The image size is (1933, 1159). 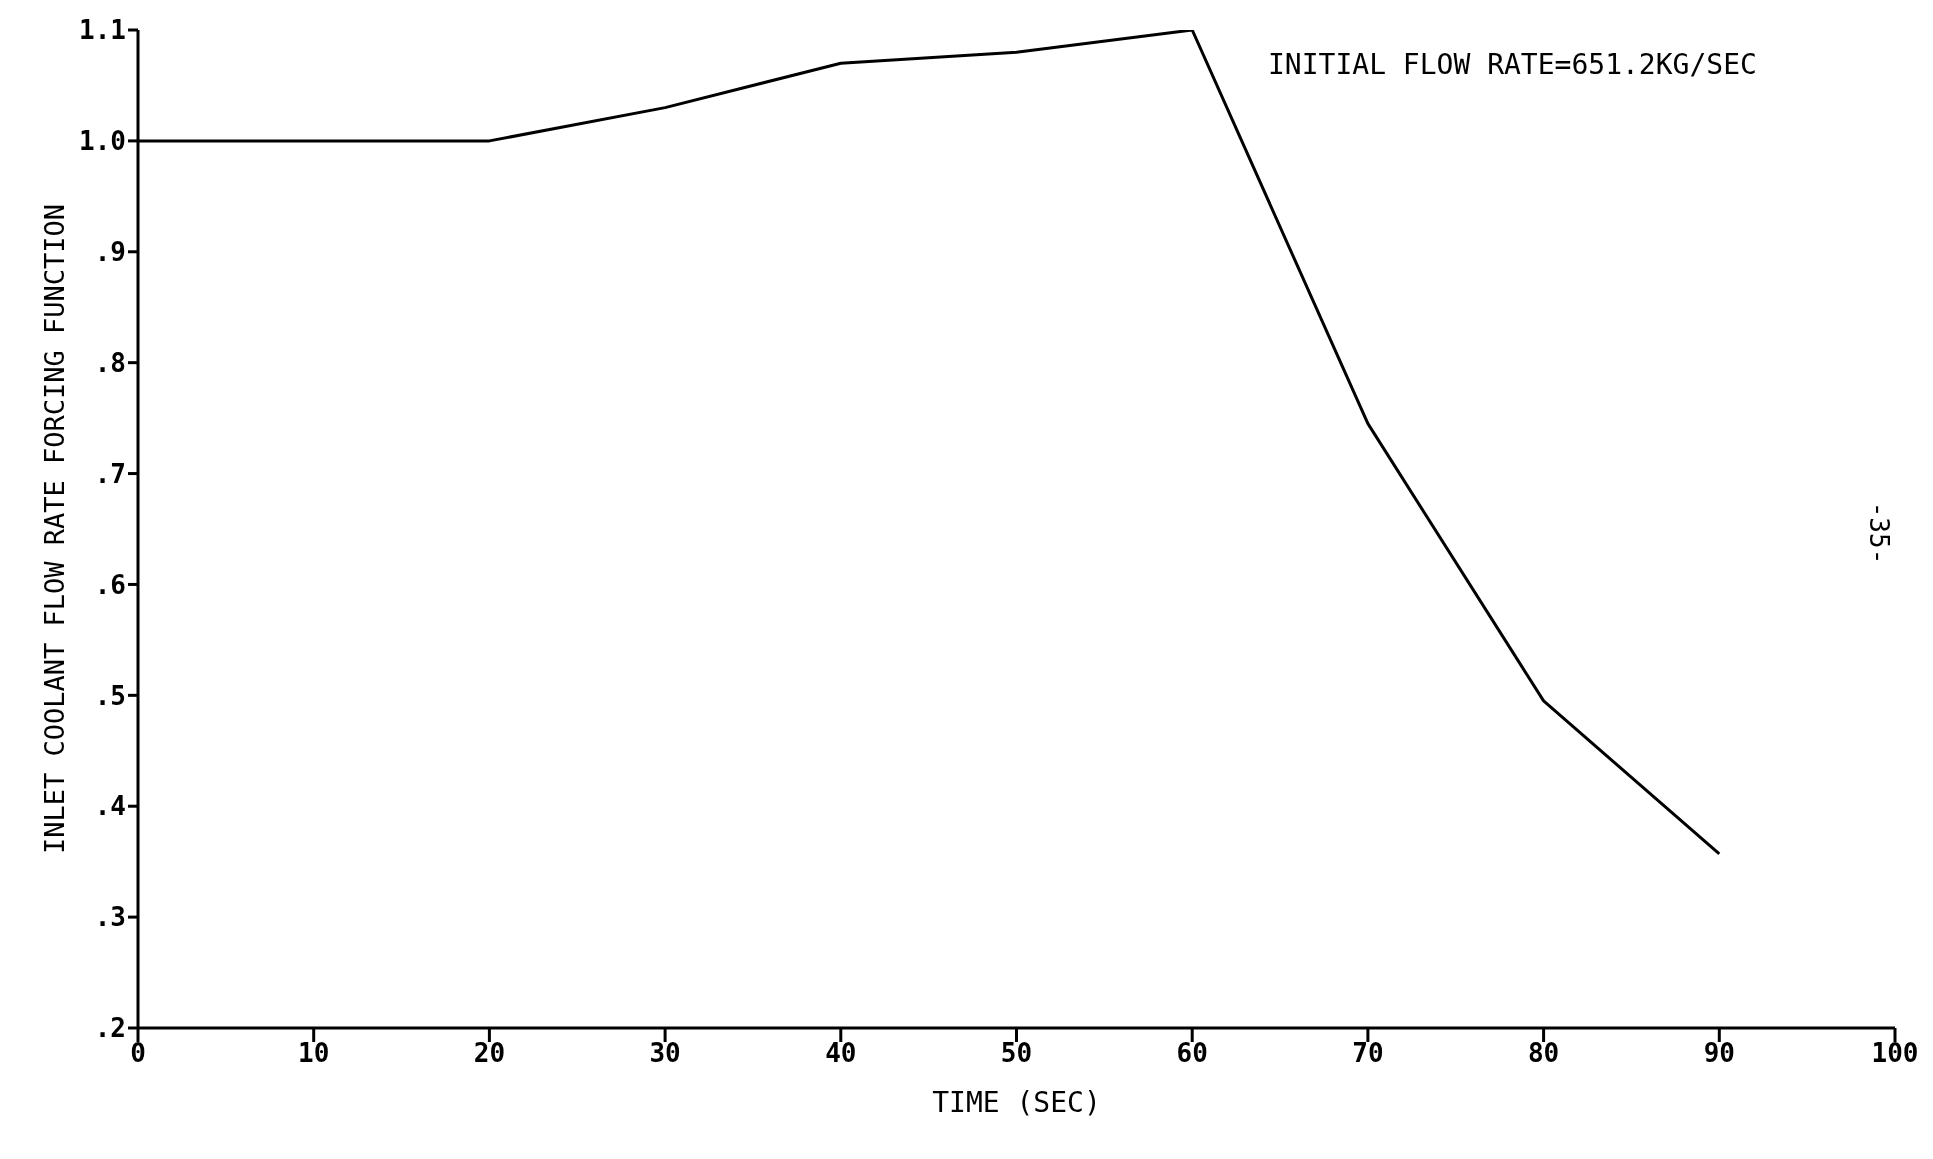 What do you see at coordinates (110, 1028) in the screenshot?
I see `y-tick-label: .2` at bounding box center [110, 1028].